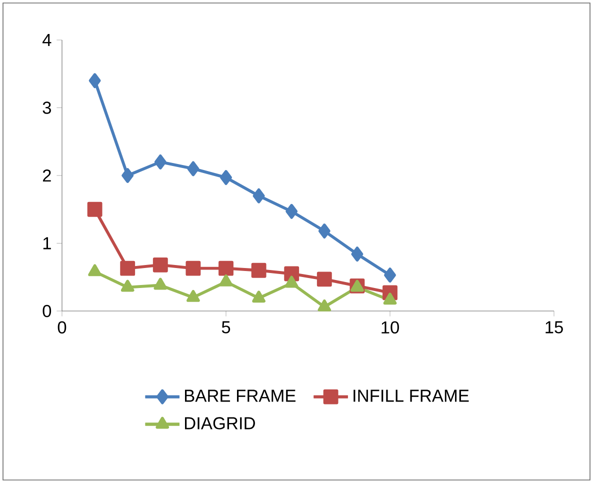 The width and height of the screenshot is (593, 483). I want to click on y-tick-label: 0, so click(47, 311).